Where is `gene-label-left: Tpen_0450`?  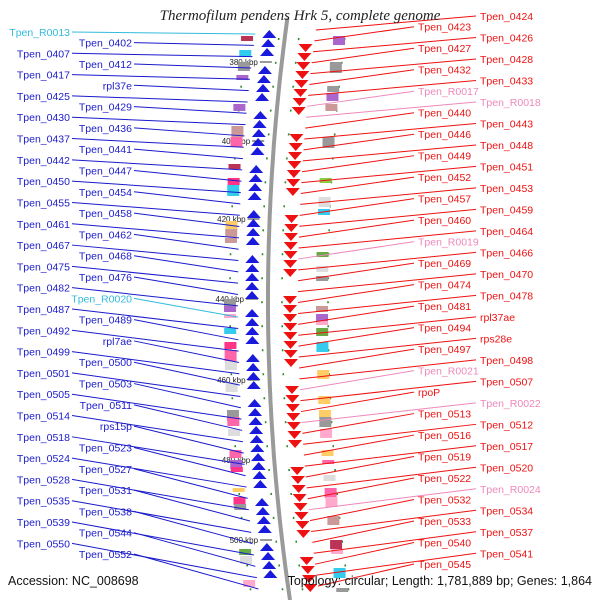 gene-label-left: Tpen_0450 is located at coordinates (43, 182).